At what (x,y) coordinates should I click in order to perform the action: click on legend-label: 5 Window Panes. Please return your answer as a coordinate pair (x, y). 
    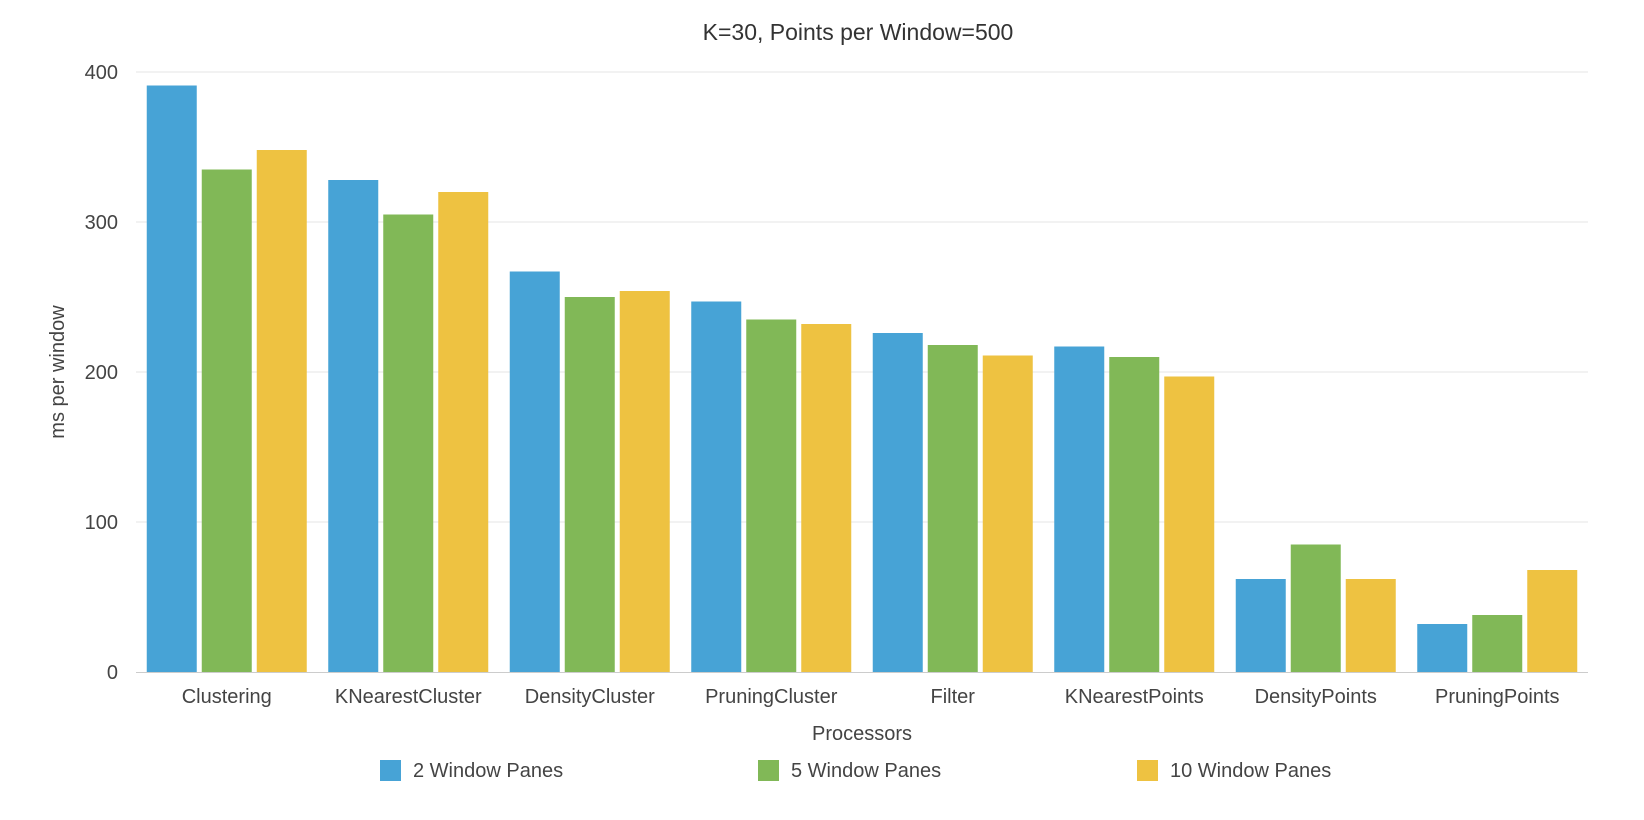
    Looking at the image, I should click on (866, 771).